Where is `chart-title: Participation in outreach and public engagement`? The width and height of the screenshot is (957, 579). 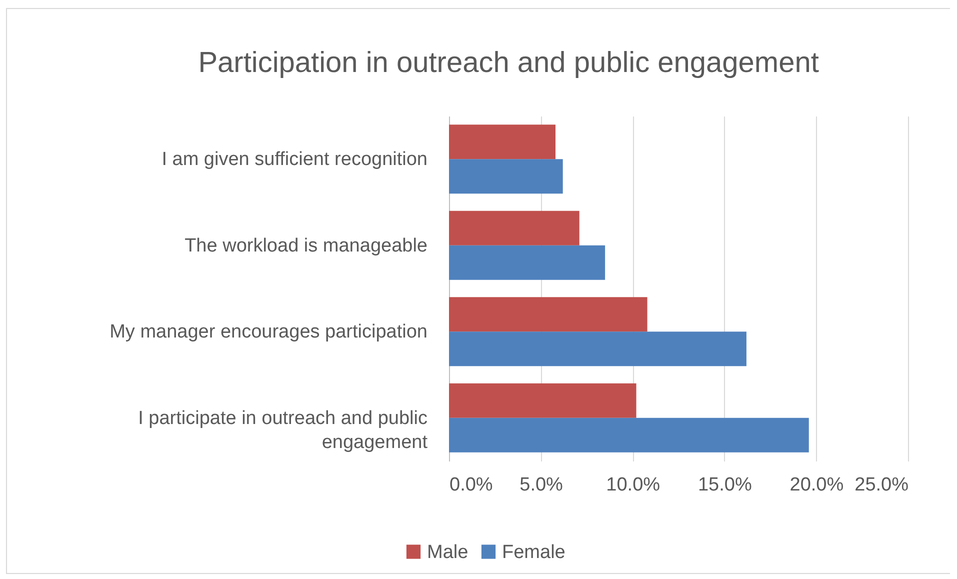
chart-title: Participation in outreach and public engagement is located at coordinates (508, 63).